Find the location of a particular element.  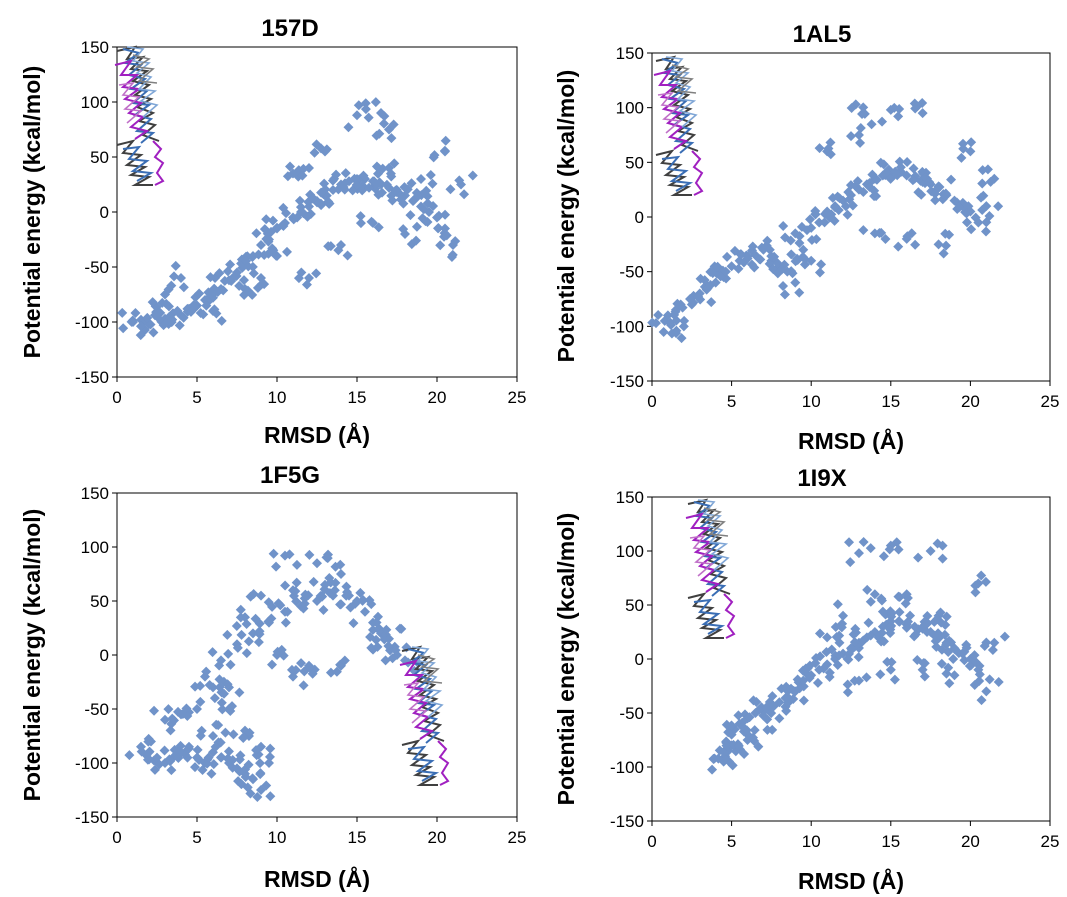

y-axis-title: Potential energy (kcal/mol) is located at coordinates (32, 212).